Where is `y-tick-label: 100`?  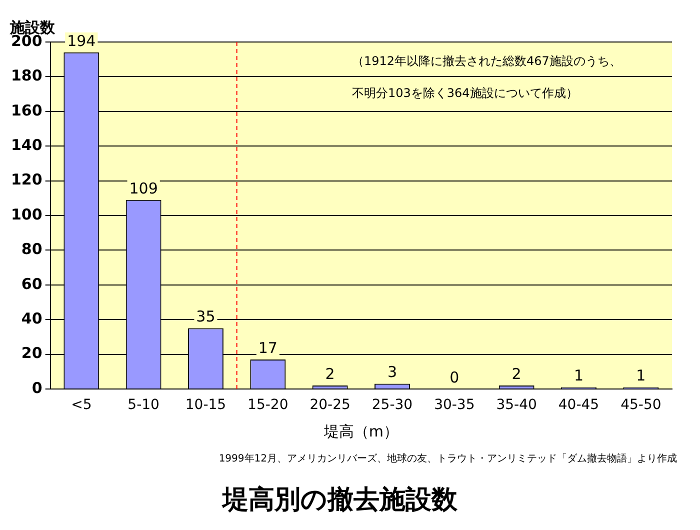
y-tick-label: 100 is located at coordinates (26, 214).